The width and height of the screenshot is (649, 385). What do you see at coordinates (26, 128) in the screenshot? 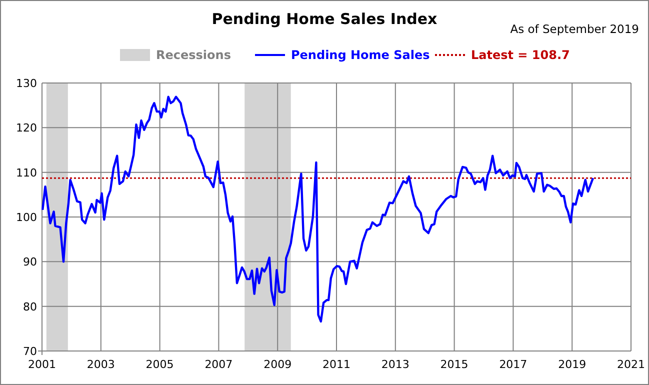
I see `y-tick-label: 120` at bounding box center [26, 128].